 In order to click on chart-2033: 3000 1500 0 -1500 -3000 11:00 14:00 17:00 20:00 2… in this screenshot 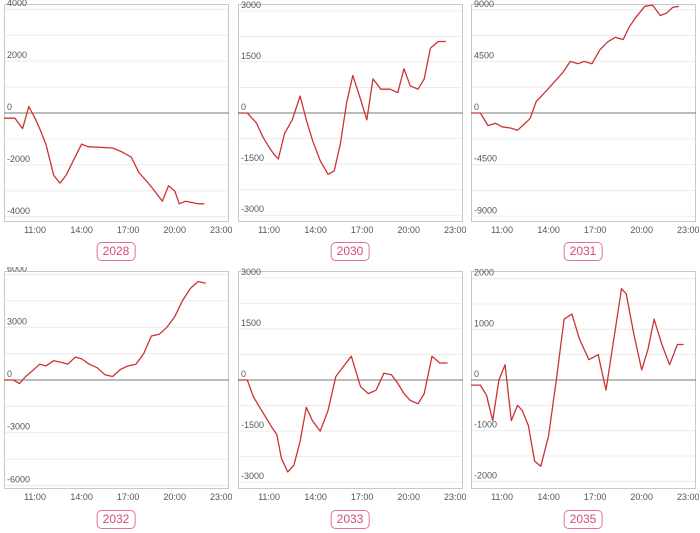, I will do `click(352, 384)`.